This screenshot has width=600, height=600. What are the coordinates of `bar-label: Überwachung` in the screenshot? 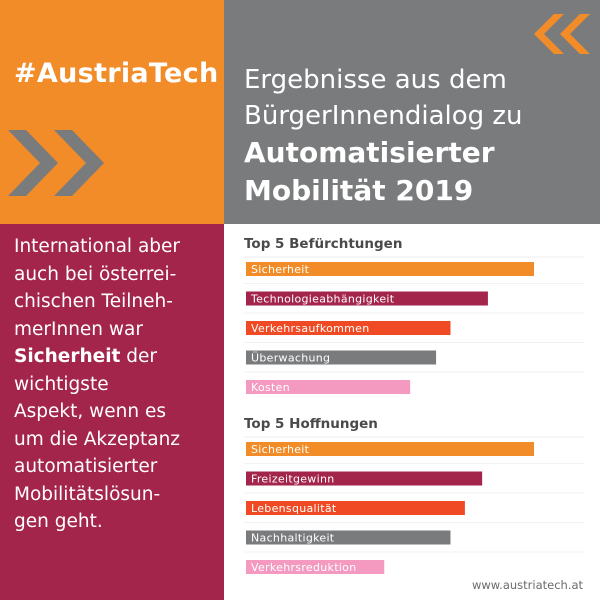 It's located at (290, 358).